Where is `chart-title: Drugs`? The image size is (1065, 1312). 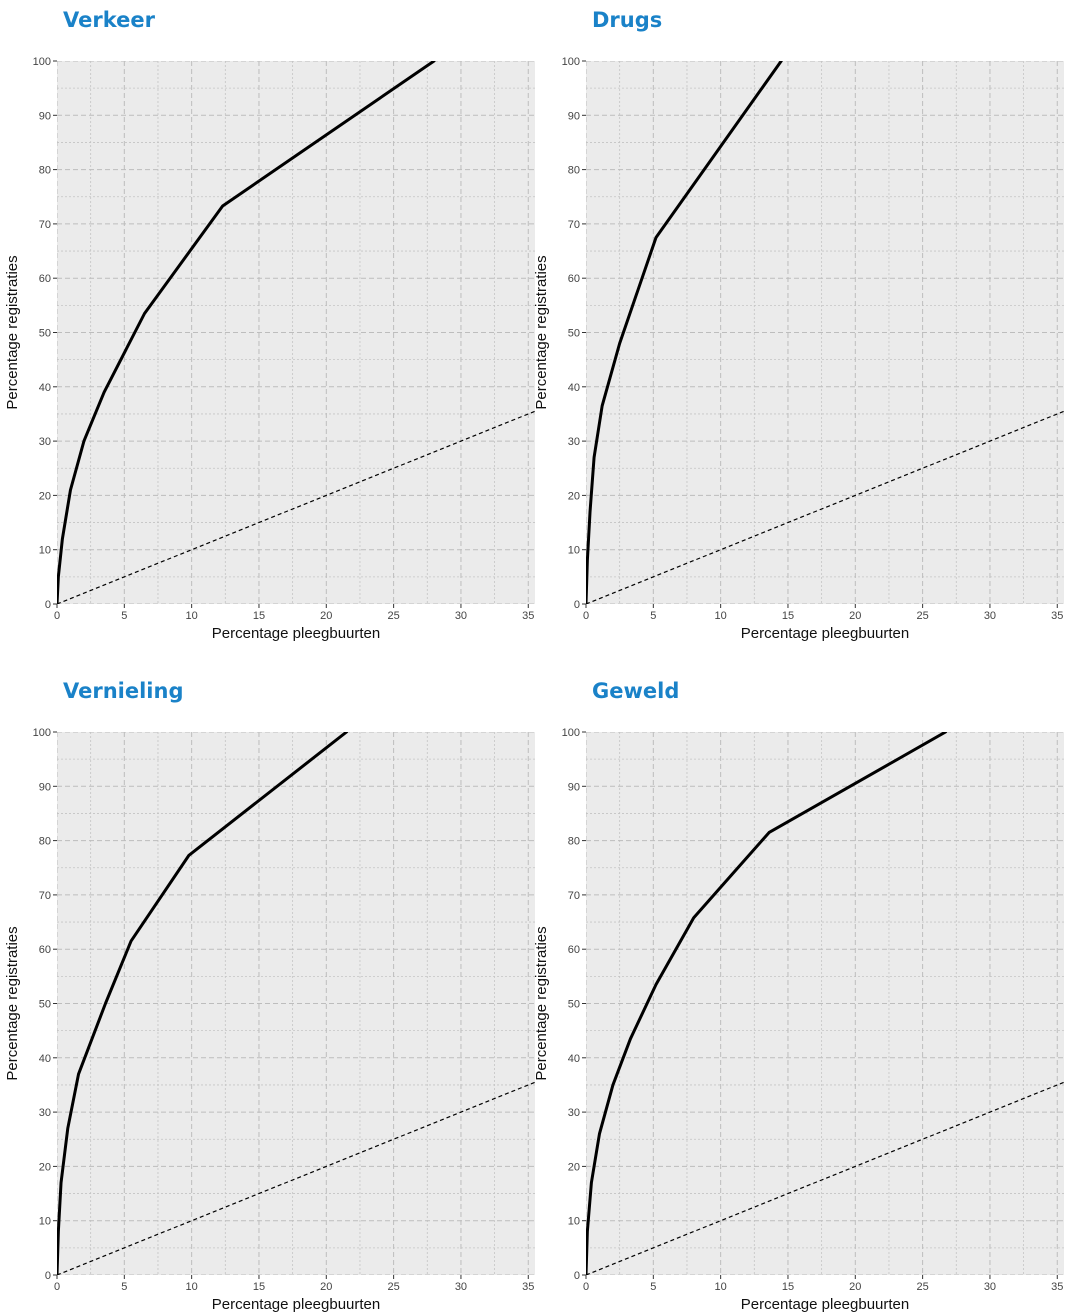
chart-title: Drugs is located at coordinates (627, 20).